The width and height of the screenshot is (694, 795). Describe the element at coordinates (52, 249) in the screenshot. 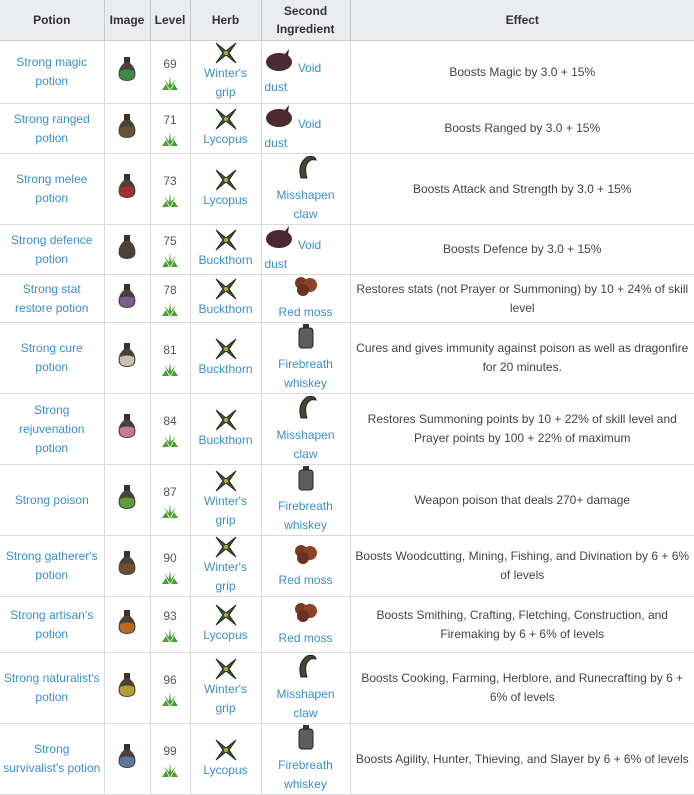

I see `potion-link: Strong defence potion` at that location.